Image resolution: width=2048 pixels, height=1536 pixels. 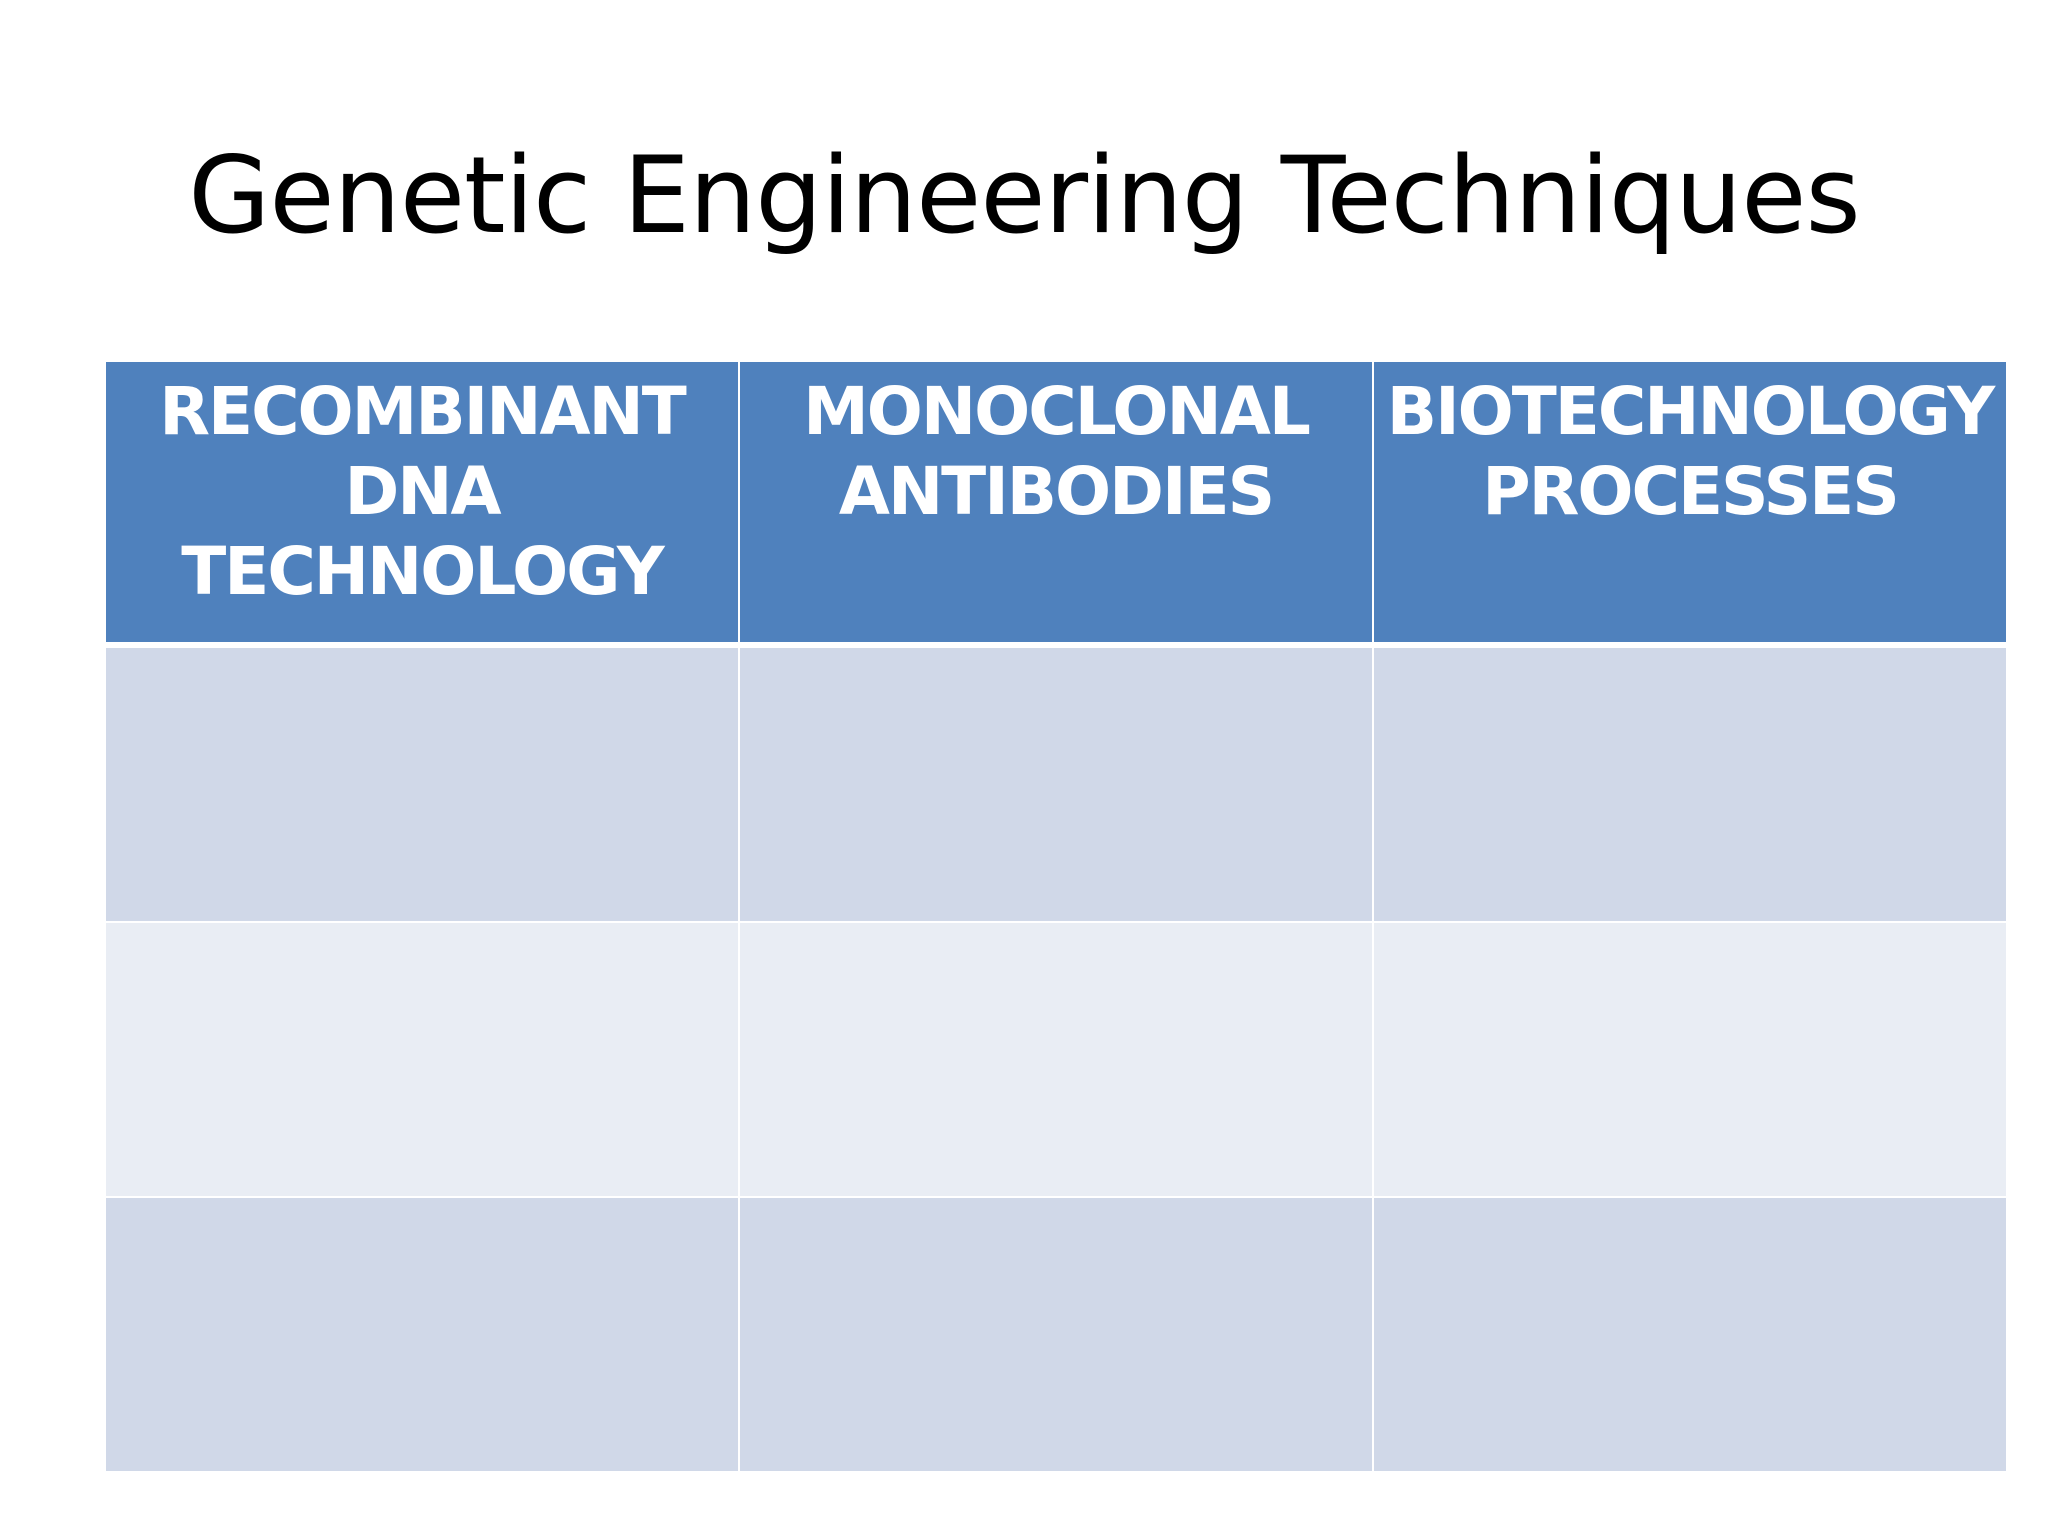 What do you see at coordinates (422, 491) in the screenshot?
I see `header-line: DNA` at bounding box center [422, 491].